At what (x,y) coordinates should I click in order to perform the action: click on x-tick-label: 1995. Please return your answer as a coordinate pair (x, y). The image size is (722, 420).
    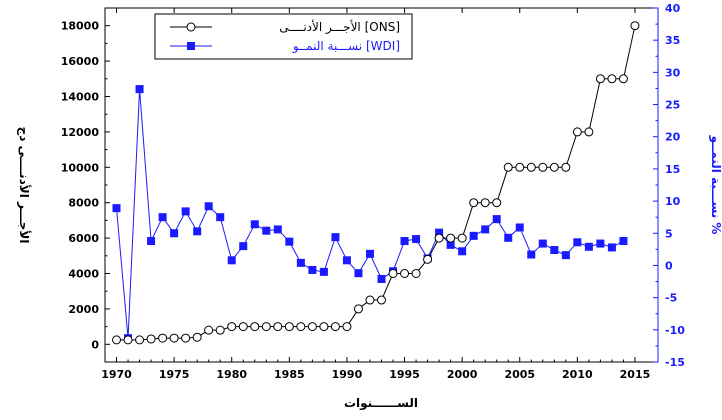
    Looking at the image, I should click on (404, 374).